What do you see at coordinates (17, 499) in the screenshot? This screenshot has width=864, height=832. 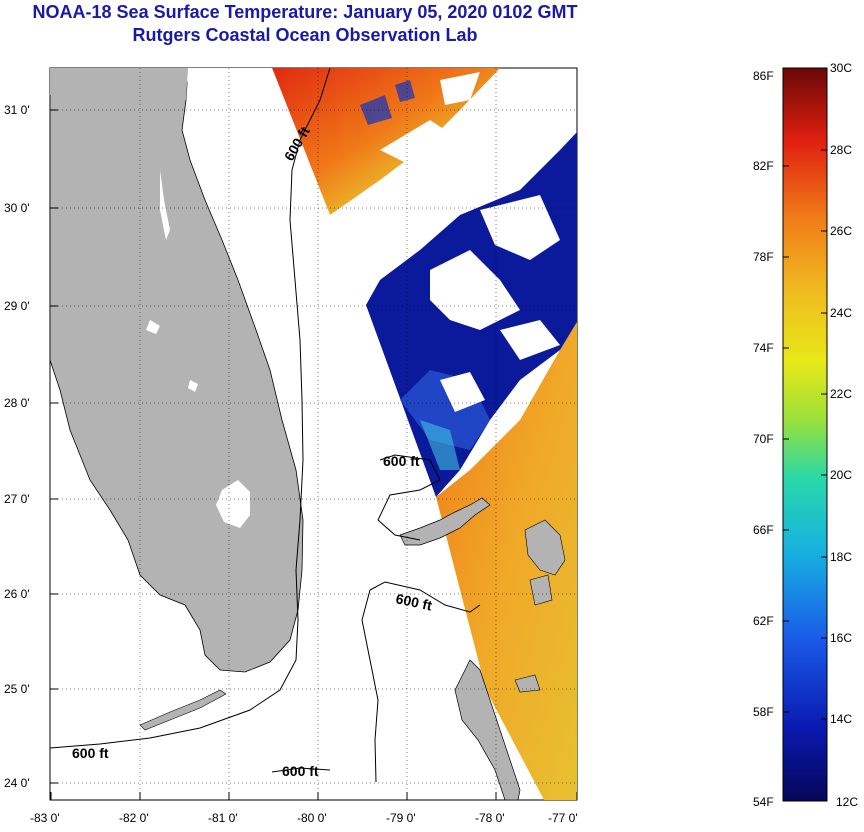 I see `lat-label: 27 0'` at bounding box center [17, 499].